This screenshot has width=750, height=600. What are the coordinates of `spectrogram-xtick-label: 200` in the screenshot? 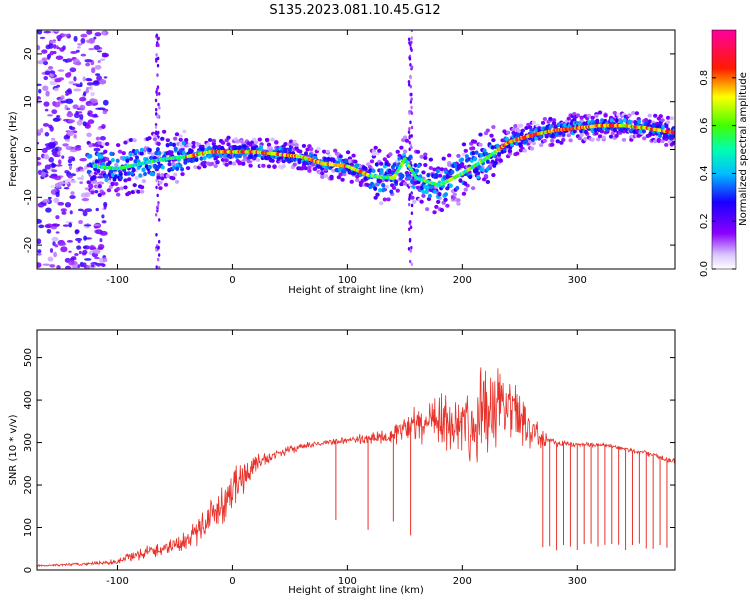 It's located at (462, 280).